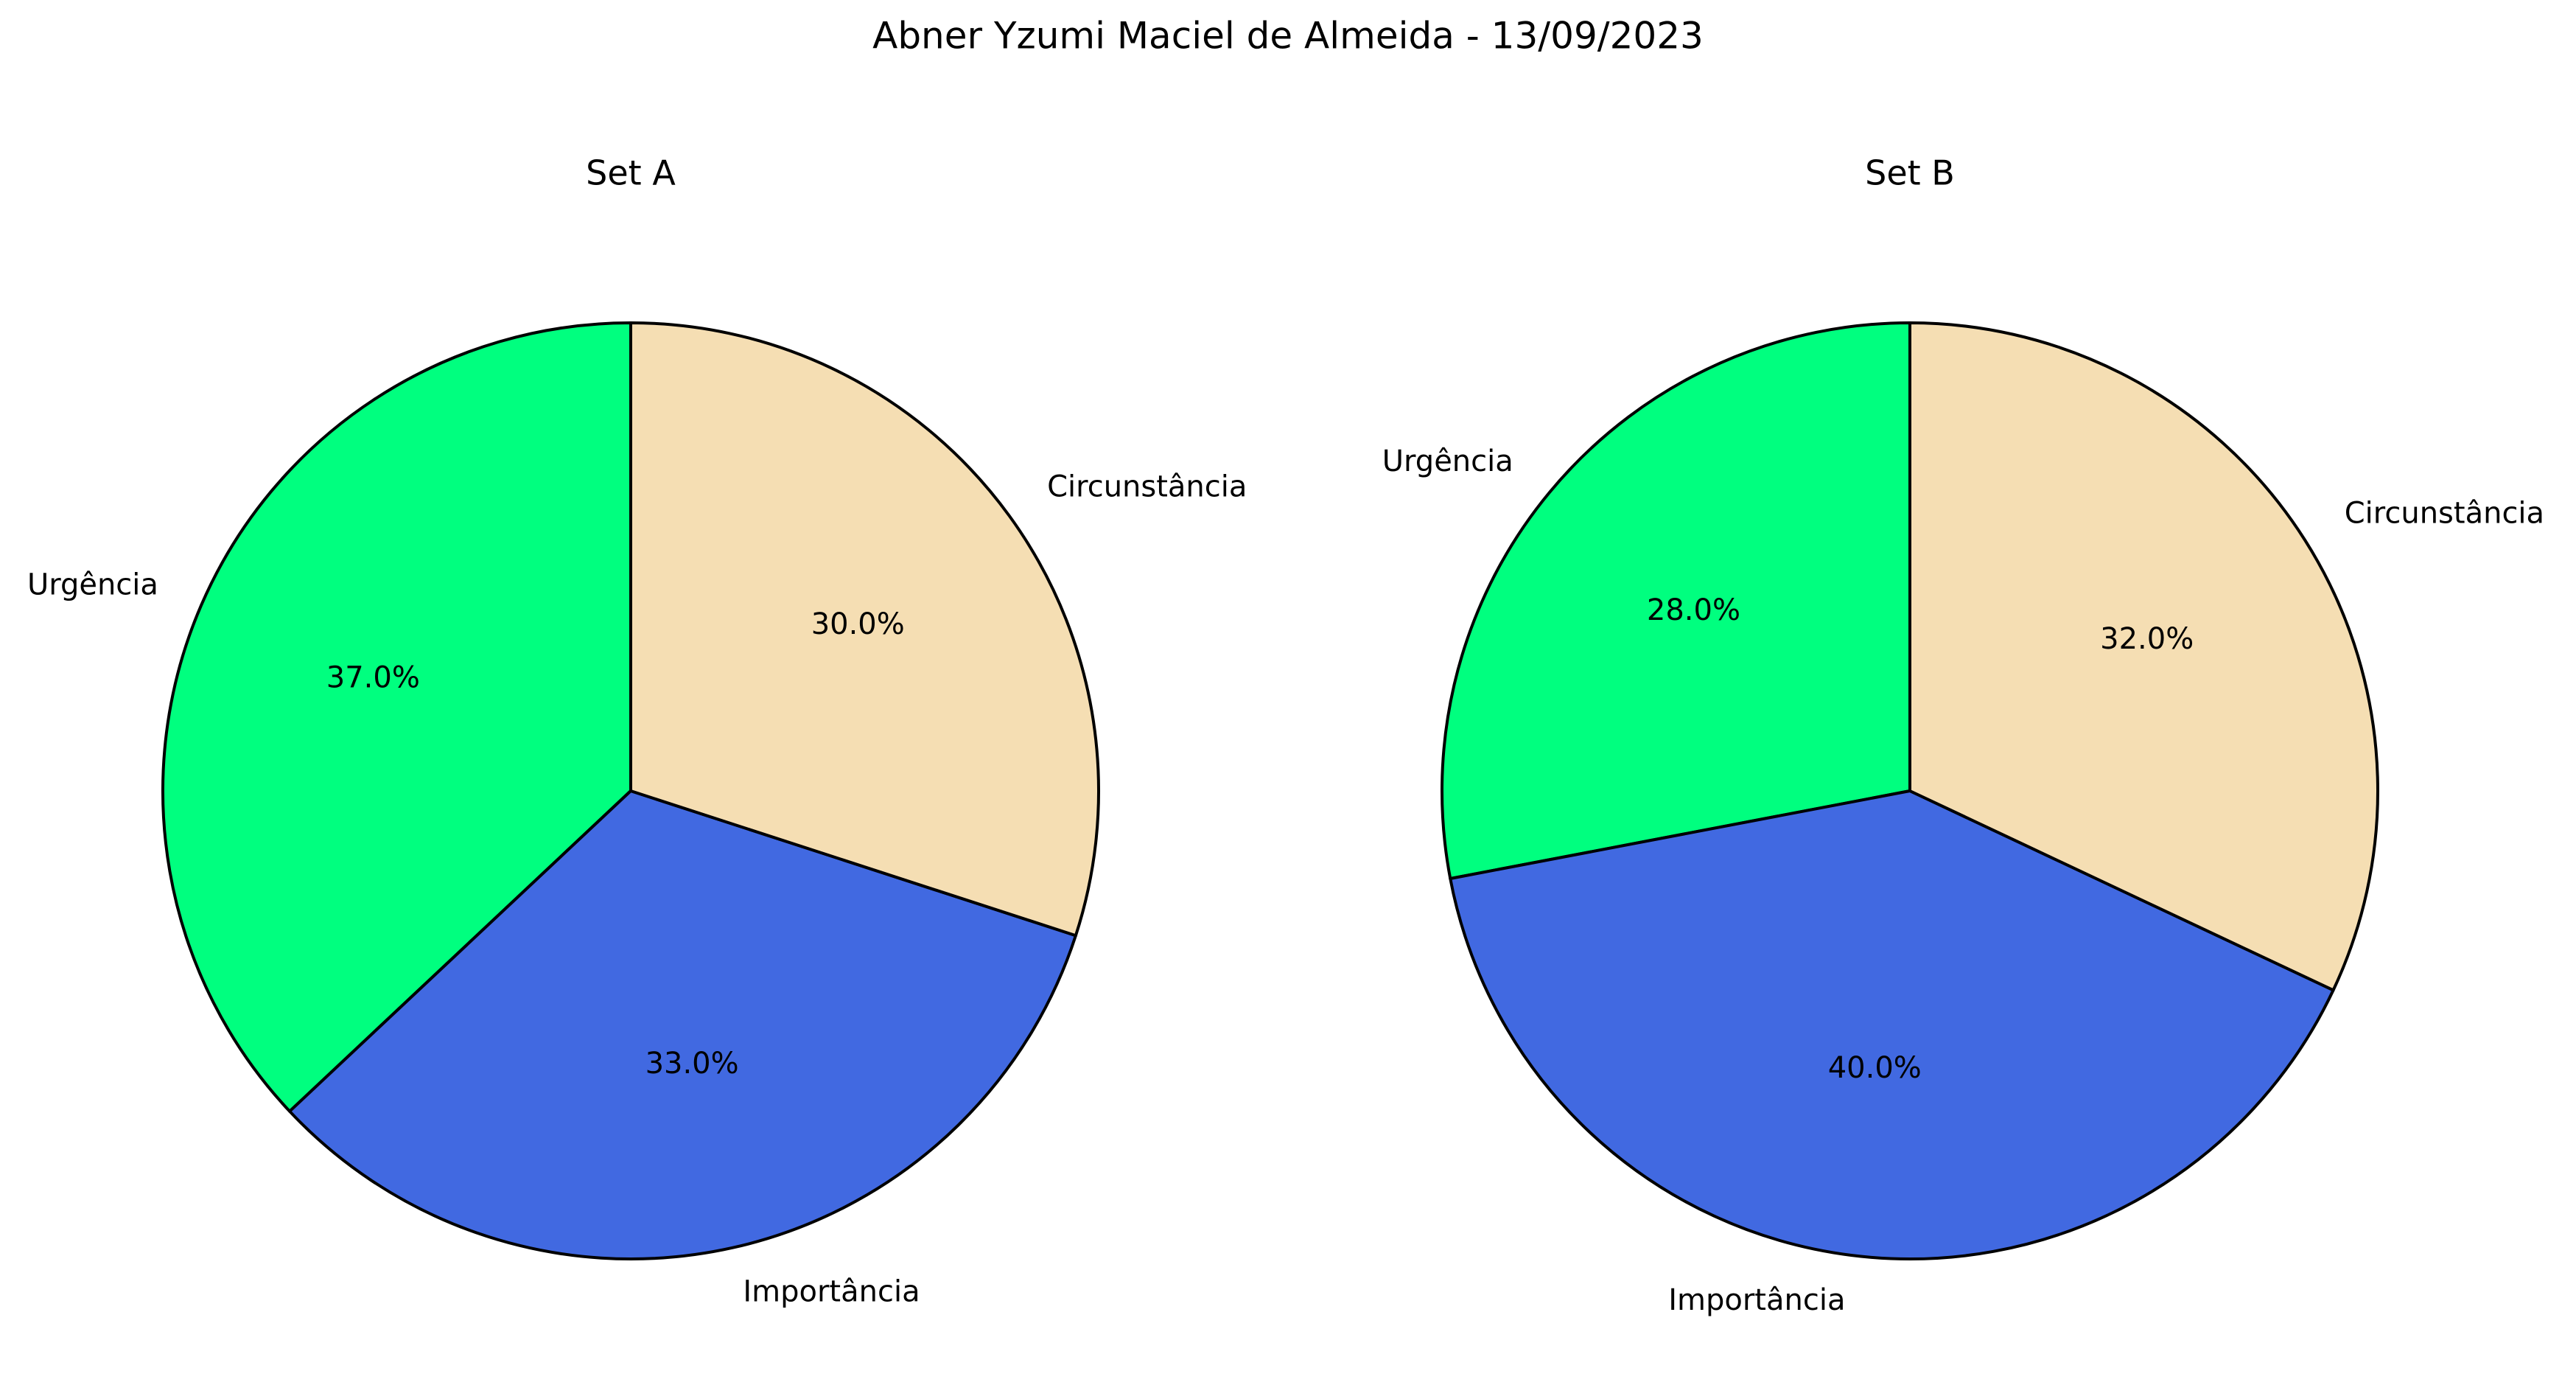 The height and width of the screenshot is (1399, 2576). Describe the element at coordinates (1875, 1068) in the screenshot. I see `percent-label-importancia: 40.0%` at that location.